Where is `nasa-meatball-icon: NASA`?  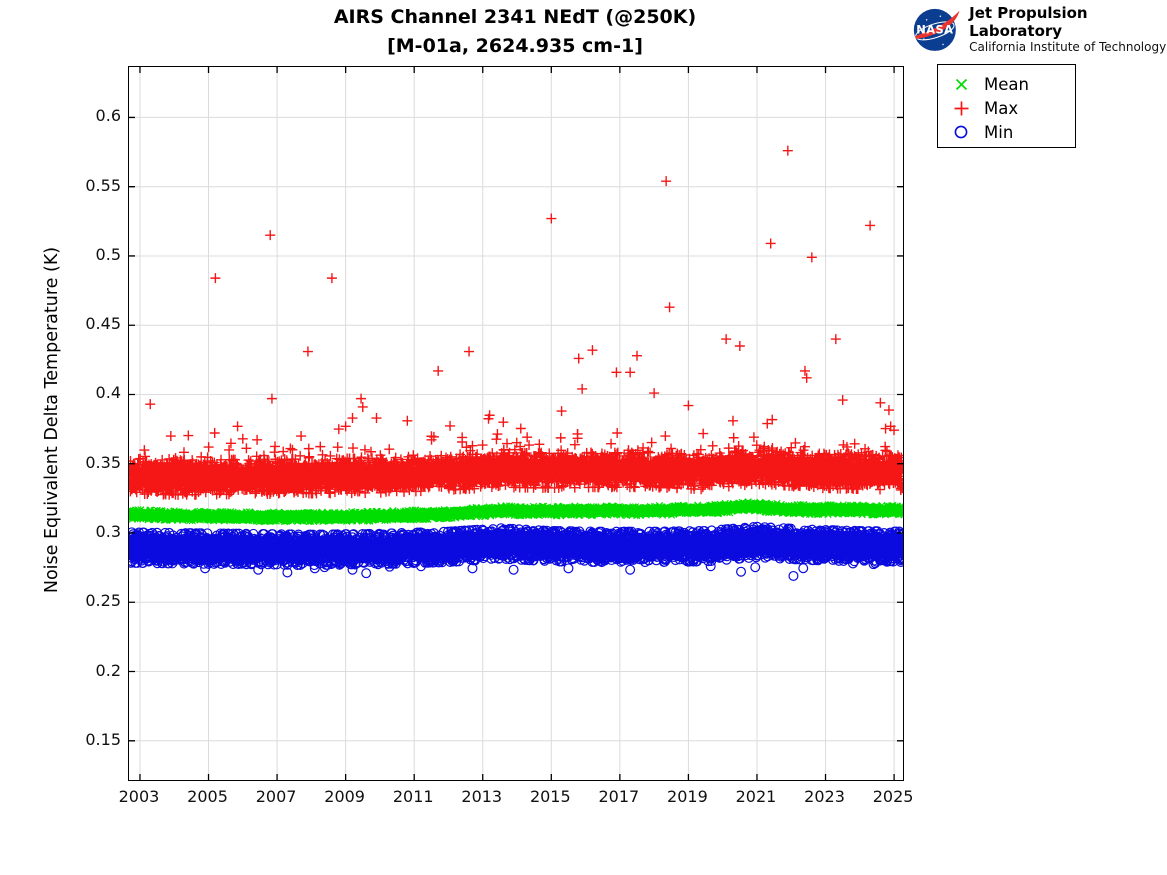 nasa-meatball-icon: NASA is located at coordinates (936, 29).